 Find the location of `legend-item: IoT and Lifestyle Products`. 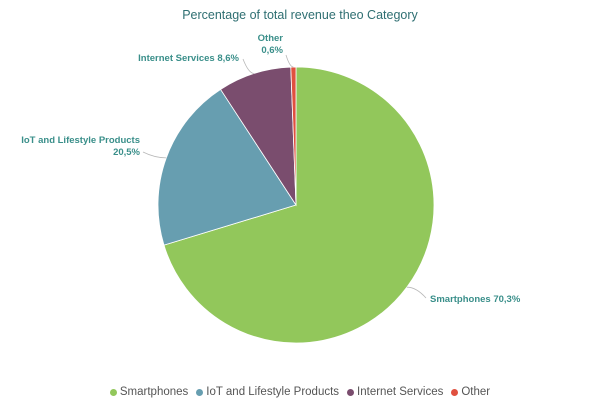

legend-item: IoT and Lifestyle Products is located at coordinates (267, 392).